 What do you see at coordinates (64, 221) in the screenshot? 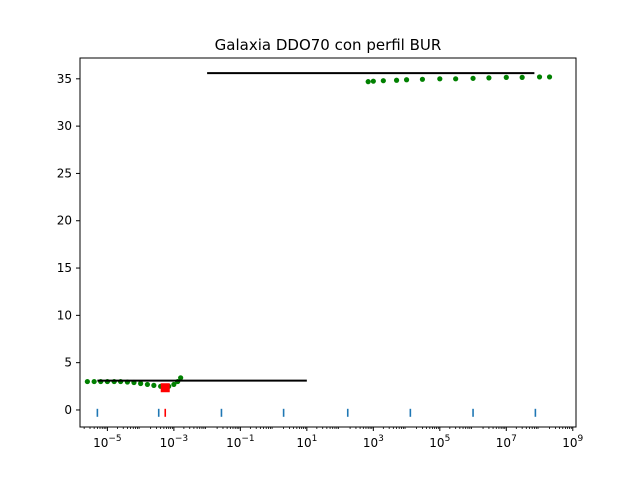
I see `y-tick-label: 20` at bounding box center [64, 221].